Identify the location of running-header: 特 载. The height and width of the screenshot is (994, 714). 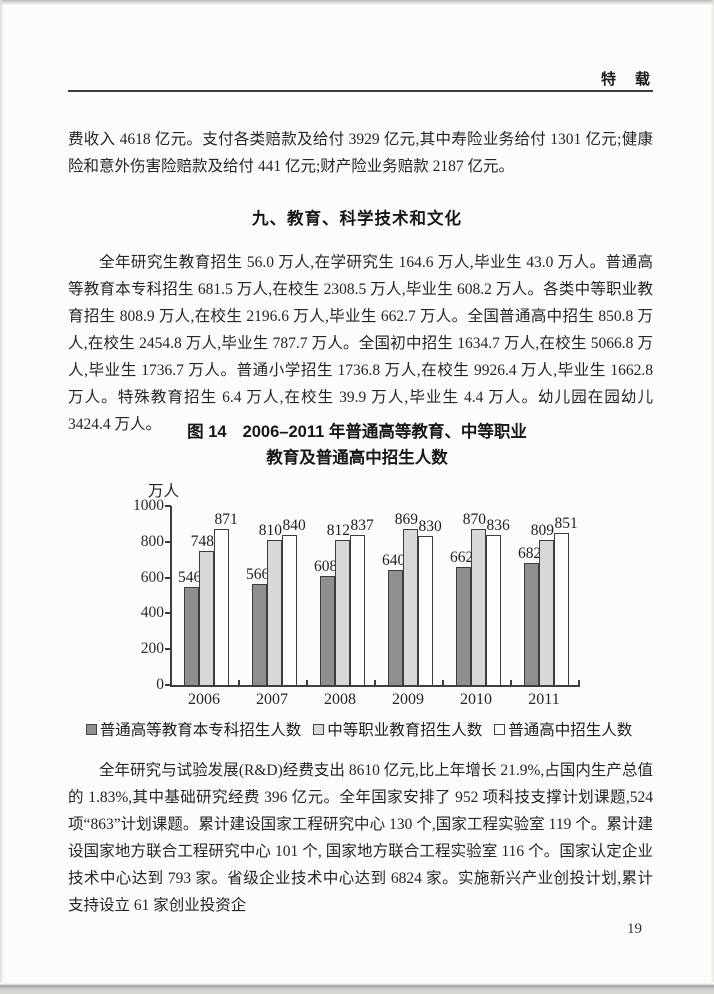
(626, 79).